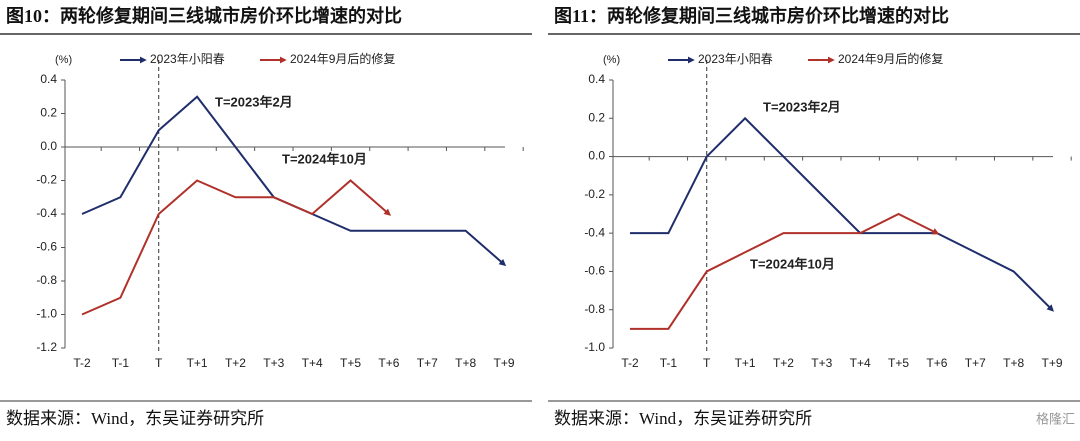 The width and height of the screenshot is (1080, 441). I want to click on watermark: 格隆汇, so click(1055, 418).